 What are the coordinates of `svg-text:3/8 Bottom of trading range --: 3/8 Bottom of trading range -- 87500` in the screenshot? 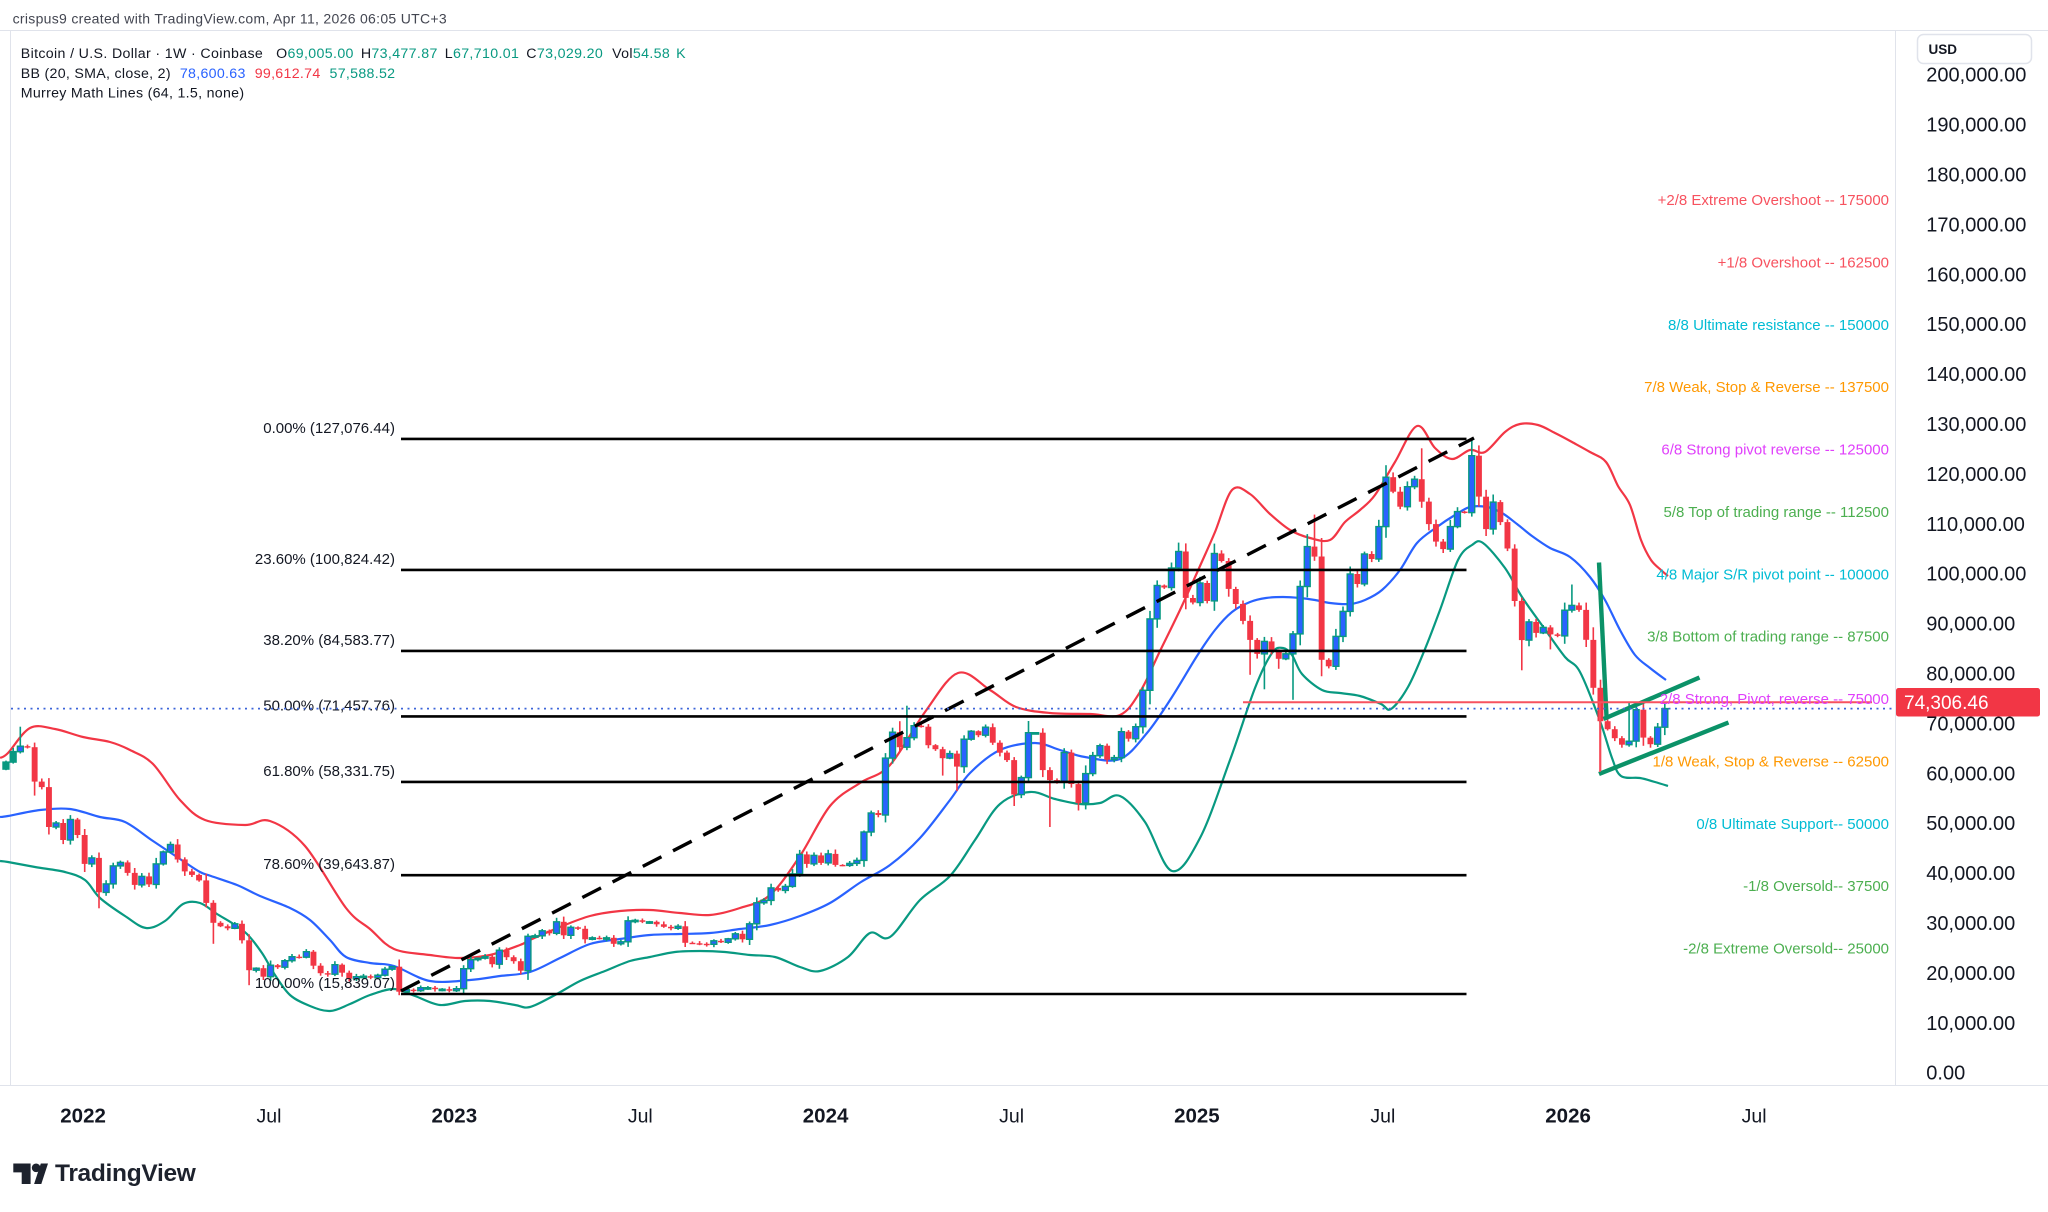 It's located at (1768, 637).